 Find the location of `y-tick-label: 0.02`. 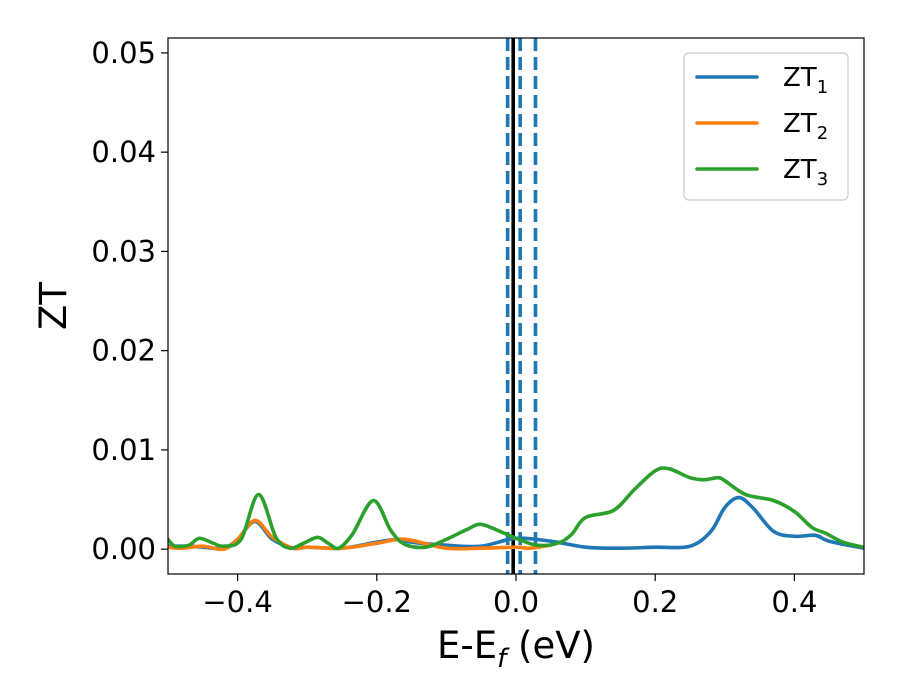

y-tick-label: 0.02 is located at coordinates (123, 351).